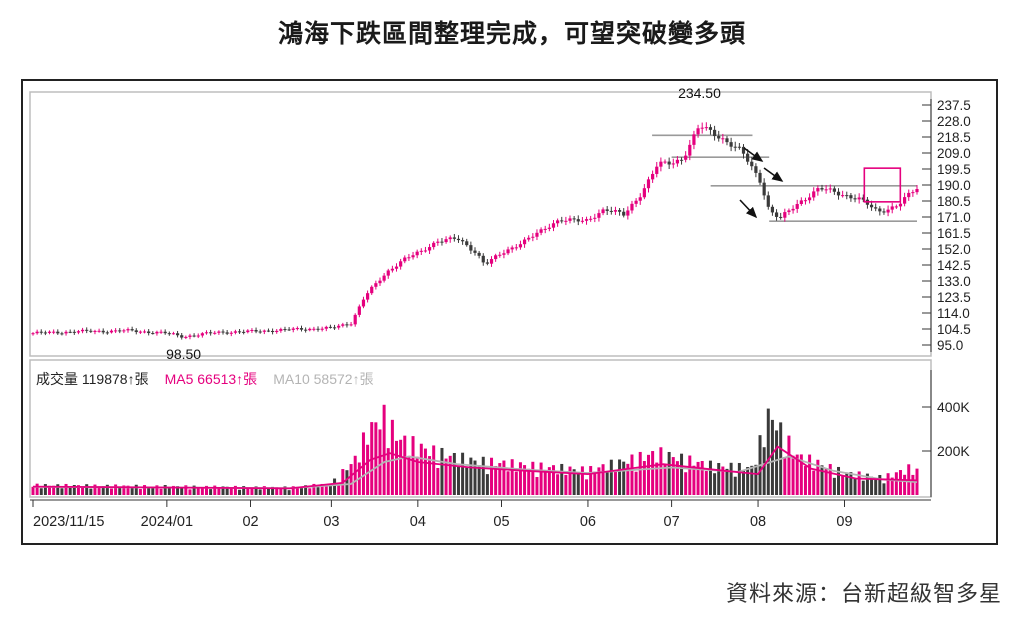 The image size is (1024, 619). What do you see at coordinates (250, 522) in the screenshot?
I see `date-tick-label: 02` at bounding box center [250, 522].